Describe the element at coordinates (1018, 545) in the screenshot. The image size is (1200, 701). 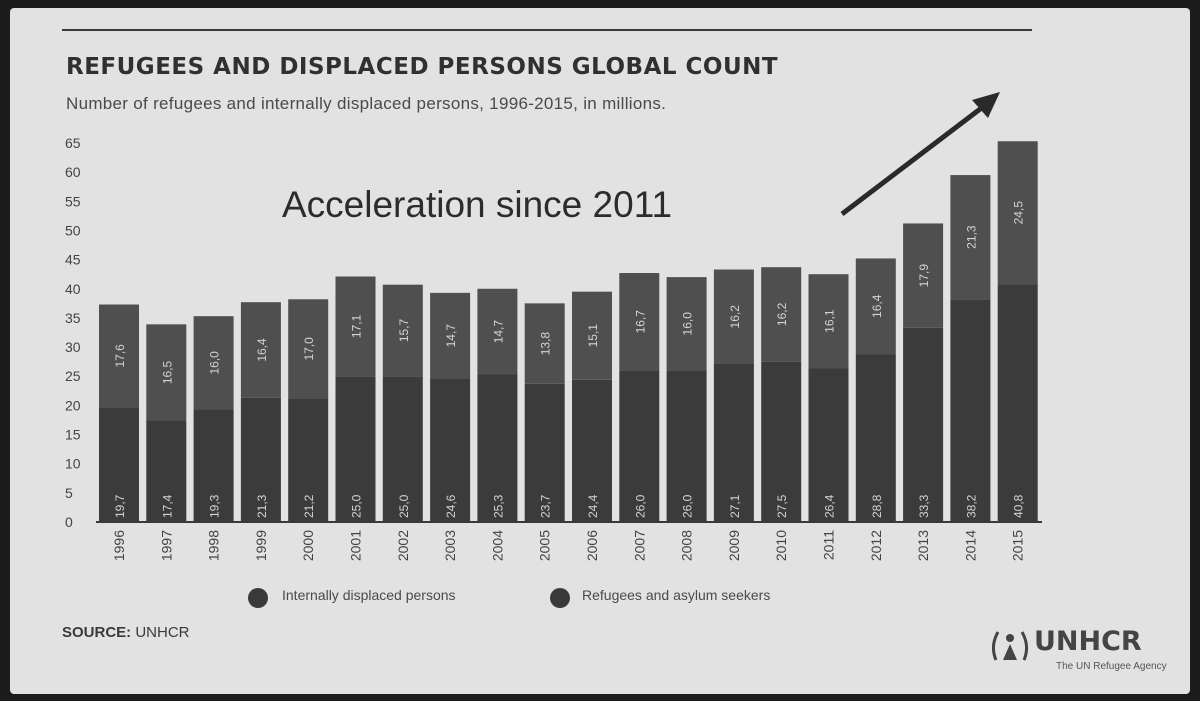
I see `x-tick-label: 2015` at that location.